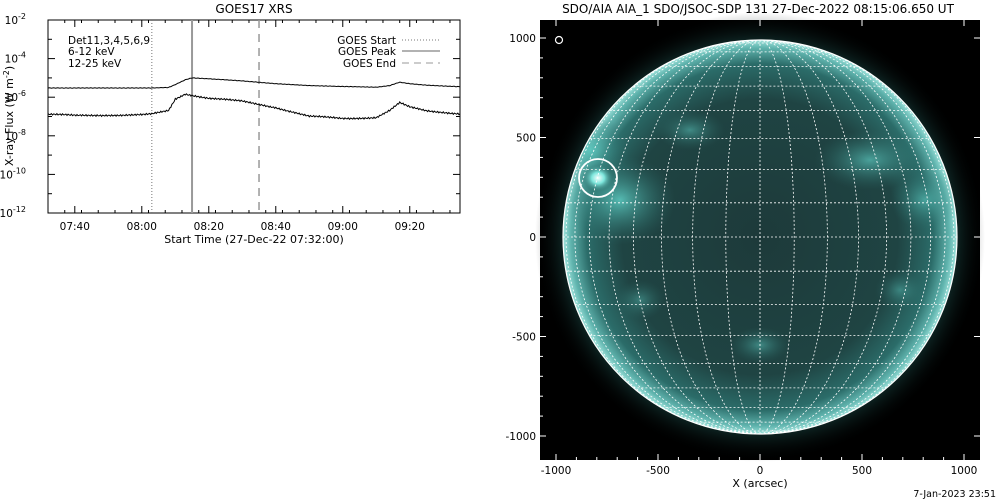  I want to click on aia-ytick-label: 500, so click(526, 139).